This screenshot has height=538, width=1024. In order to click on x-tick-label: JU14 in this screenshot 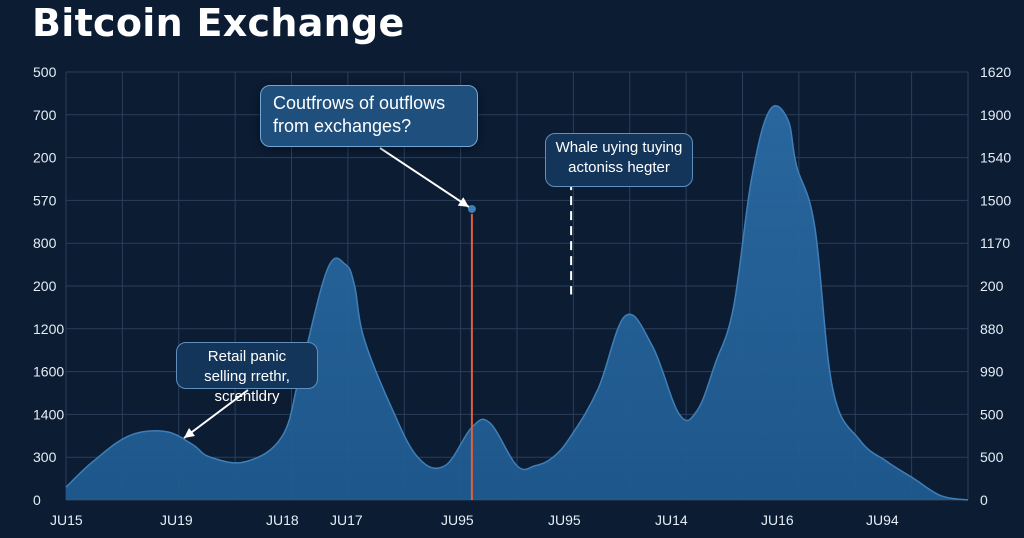, I will do `click(671, 520)`.